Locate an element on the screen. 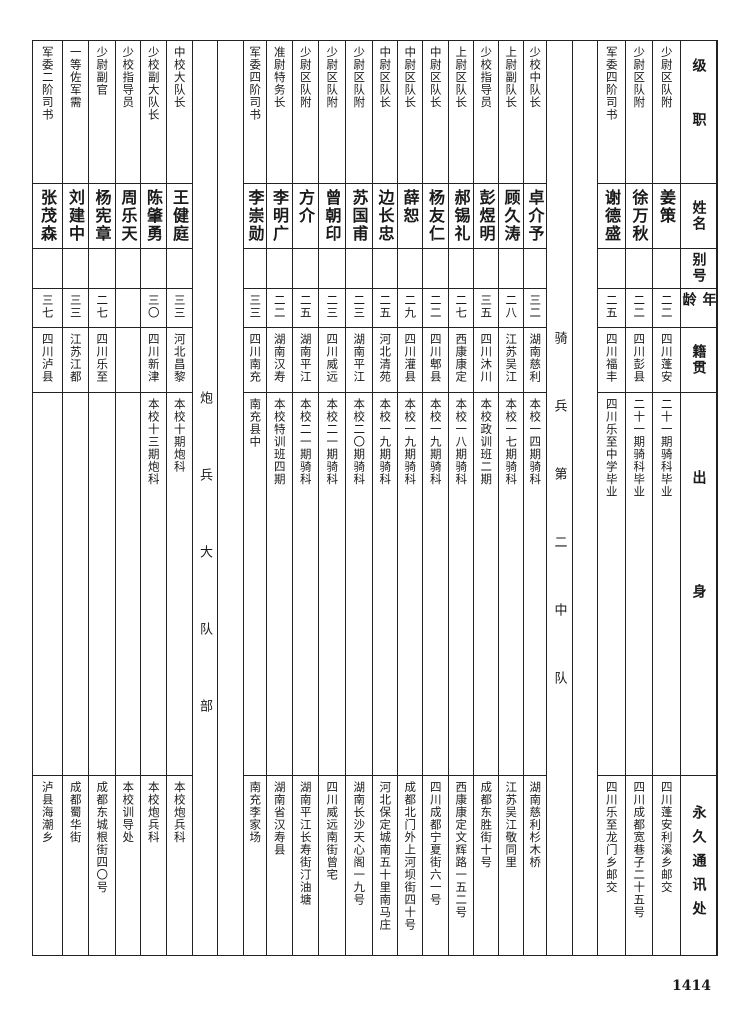 The width and height of the screenshot is (750, 1016). cell-name: 边长忠 is located at coordinates (384, 215).